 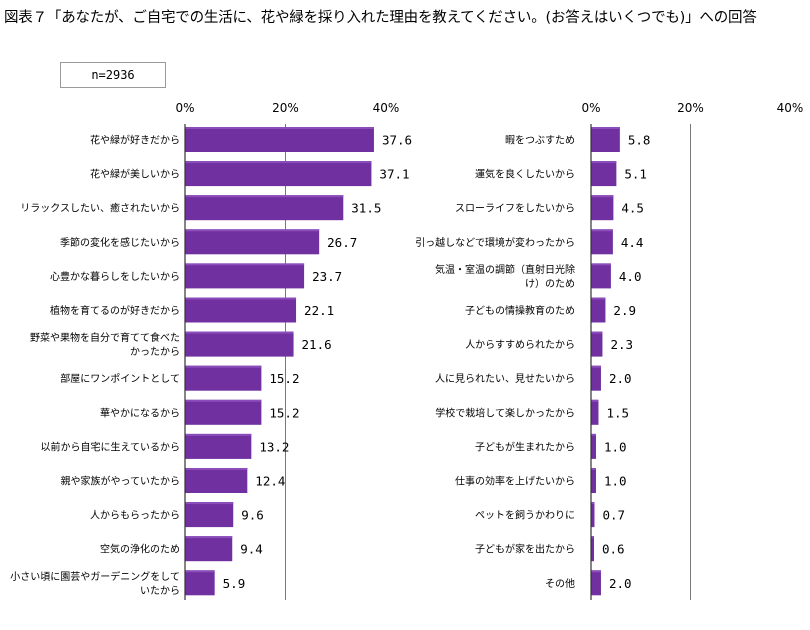 I want to click on left-value-label: 12.4, so click(x=270, y=481).